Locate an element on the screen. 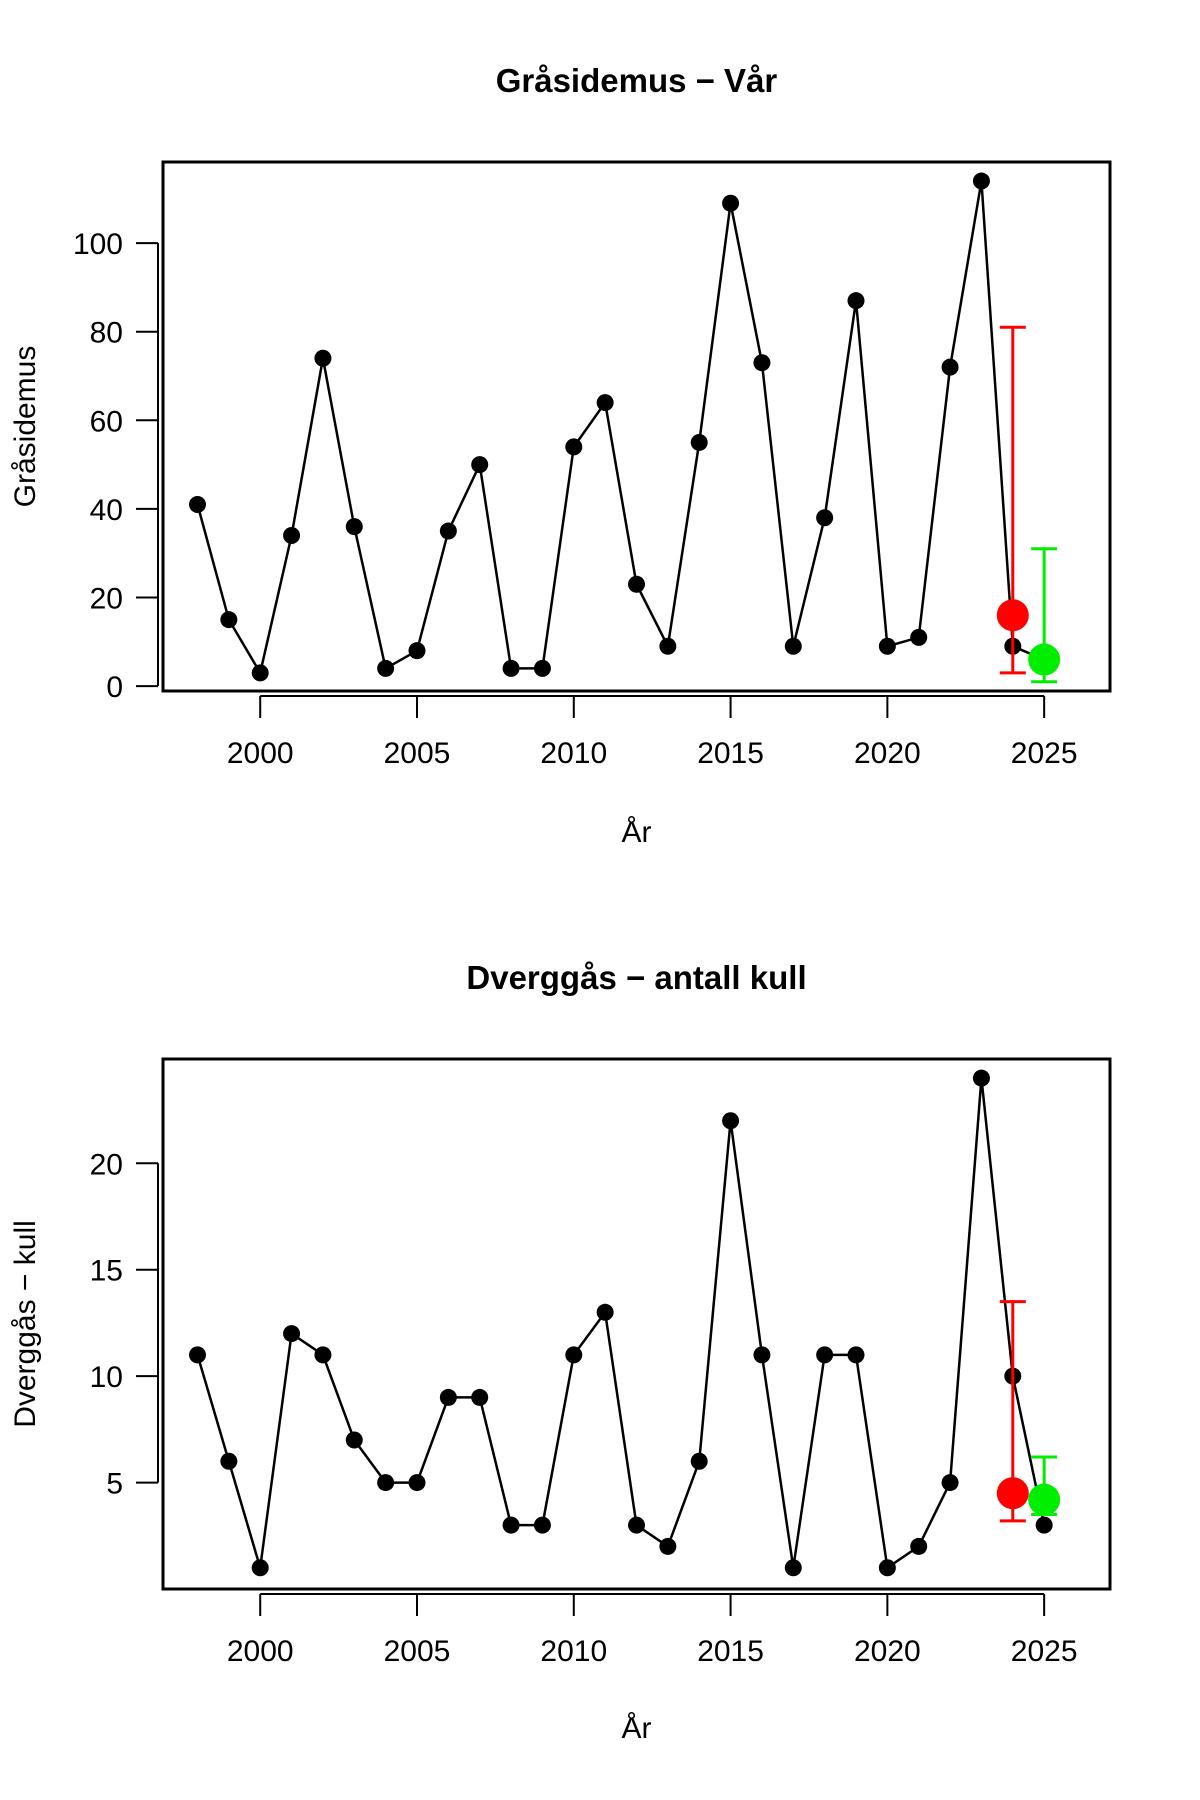 This screenshot has height=1800, width=1200. y-axis-label: Dverggås − kull is located at coordinates (25, 1324).